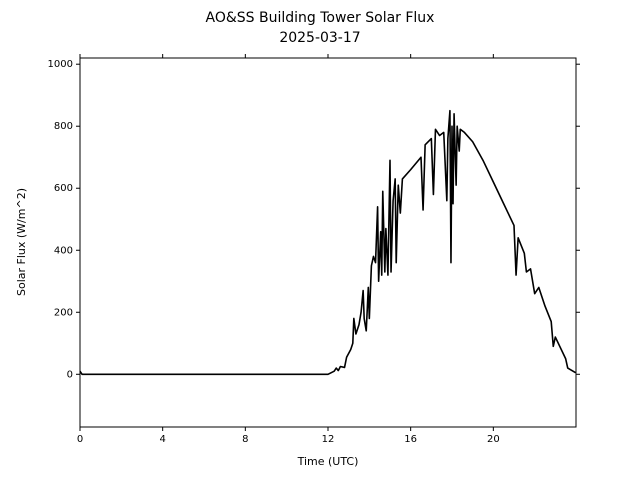  What do you see at coordinates (162, 439) in the screenshot?
I see `x-tick-label: 4` at bounding box center [162, 439].